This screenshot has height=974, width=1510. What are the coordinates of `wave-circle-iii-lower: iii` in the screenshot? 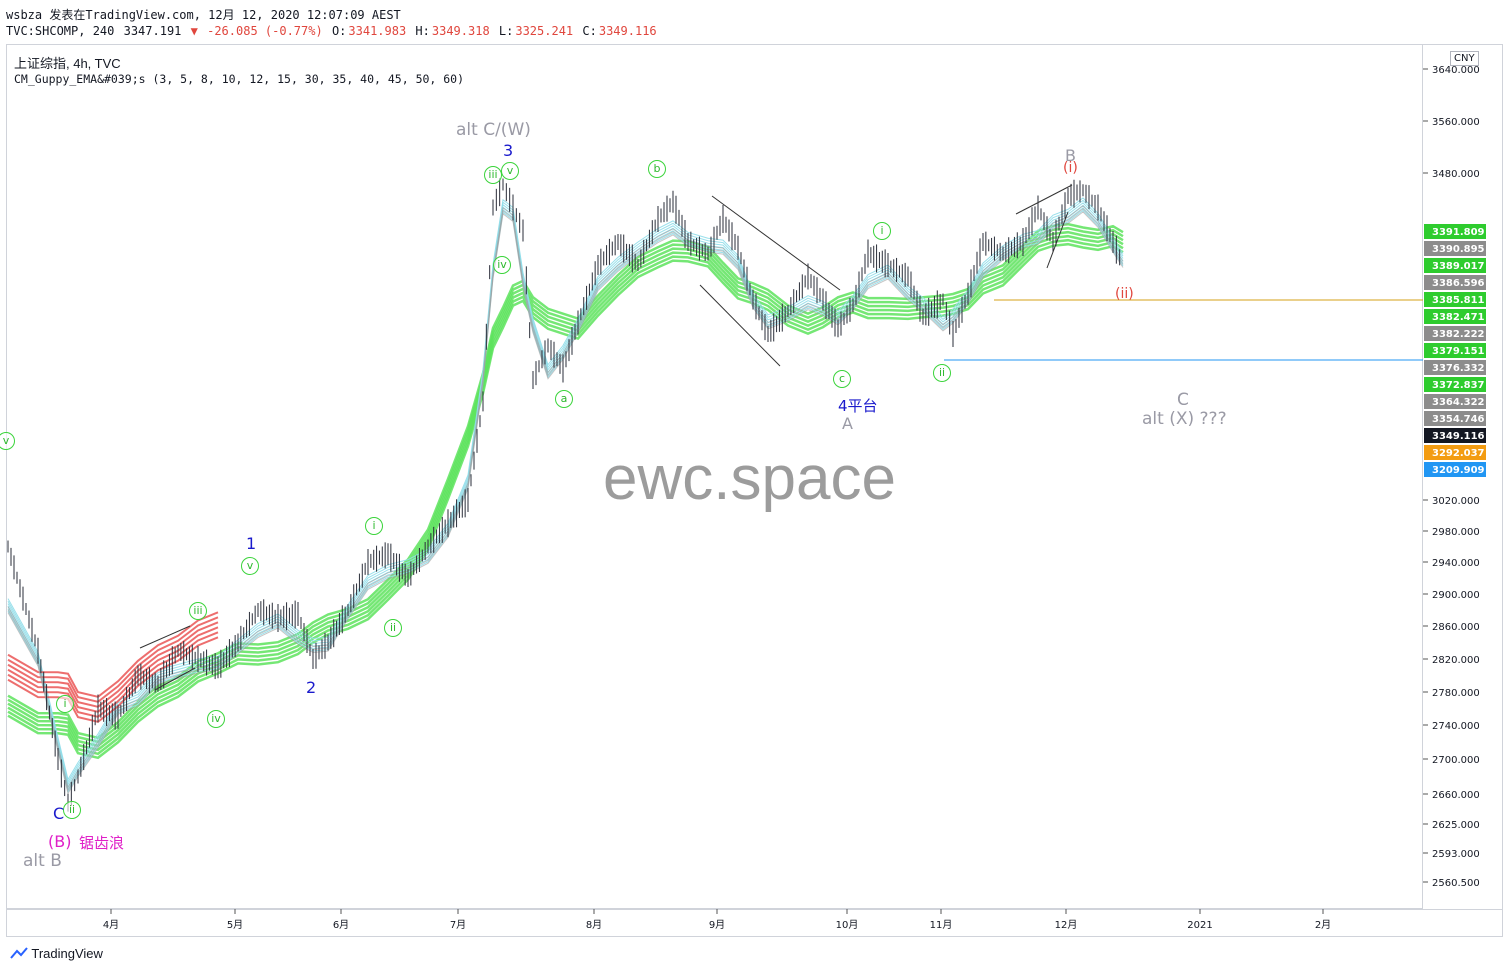 It's located at (198, 611).